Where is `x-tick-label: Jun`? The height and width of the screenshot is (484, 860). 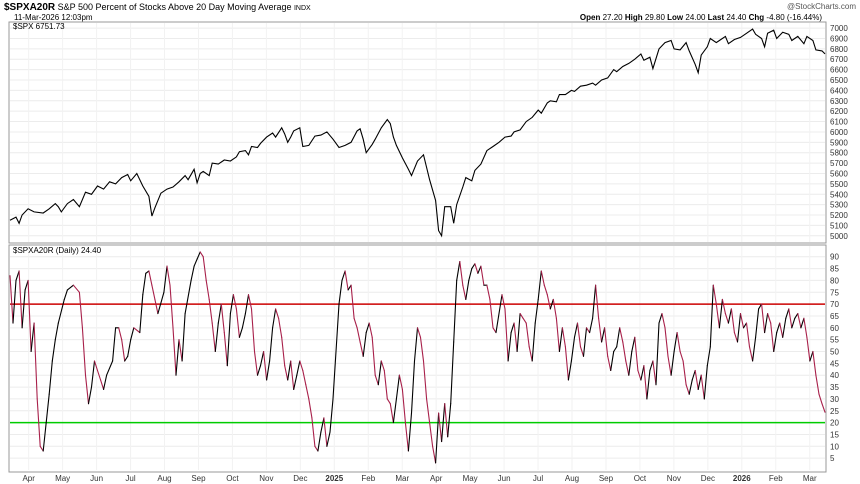 x-tick-label: Jun is located at coordinates (96, 478).